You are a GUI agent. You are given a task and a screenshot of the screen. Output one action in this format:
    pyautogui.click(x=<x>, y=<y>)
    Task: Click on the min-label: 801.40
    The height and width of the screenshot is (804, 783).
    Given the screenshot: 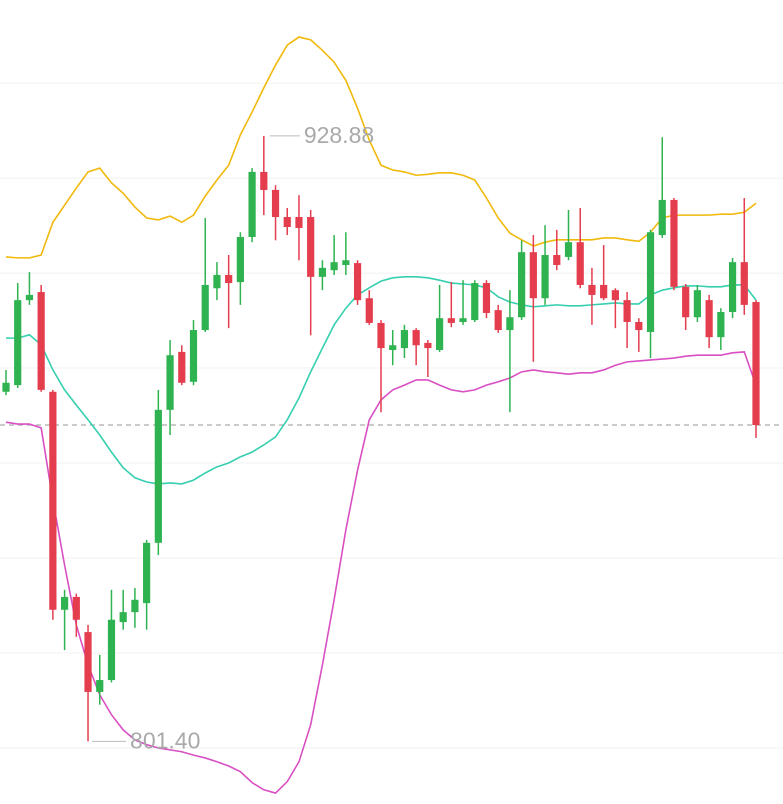 What is the action you would take?
    pyautogui.click(x=165, y=740)
    